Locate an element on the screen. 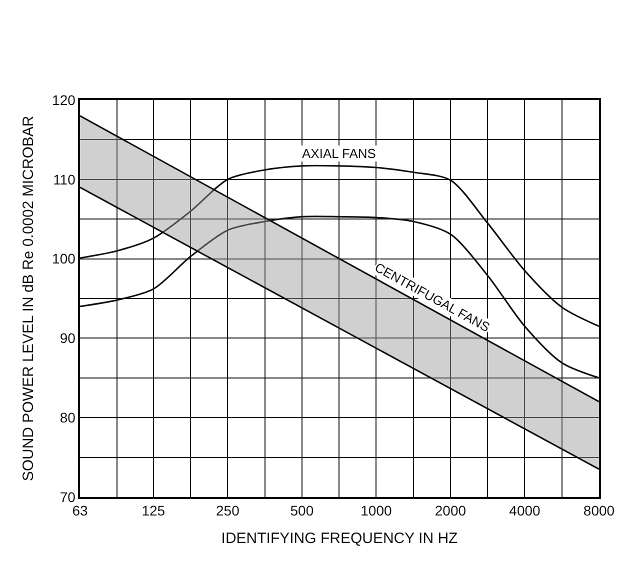 This screenshot has height=567, width=627. y-tick-label: 100 is located at coordinates (64, 258).